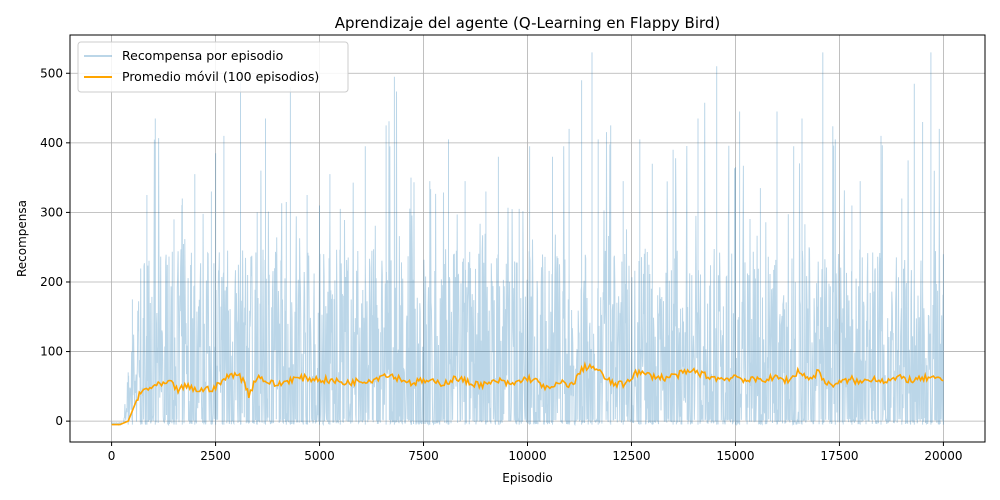 The height and width of the screenshot is (500, 1000). What do you see at coordinates (423, 456) in the screenshot?
I see `x-tick-label: 7500` at bounding box center [423, 456].